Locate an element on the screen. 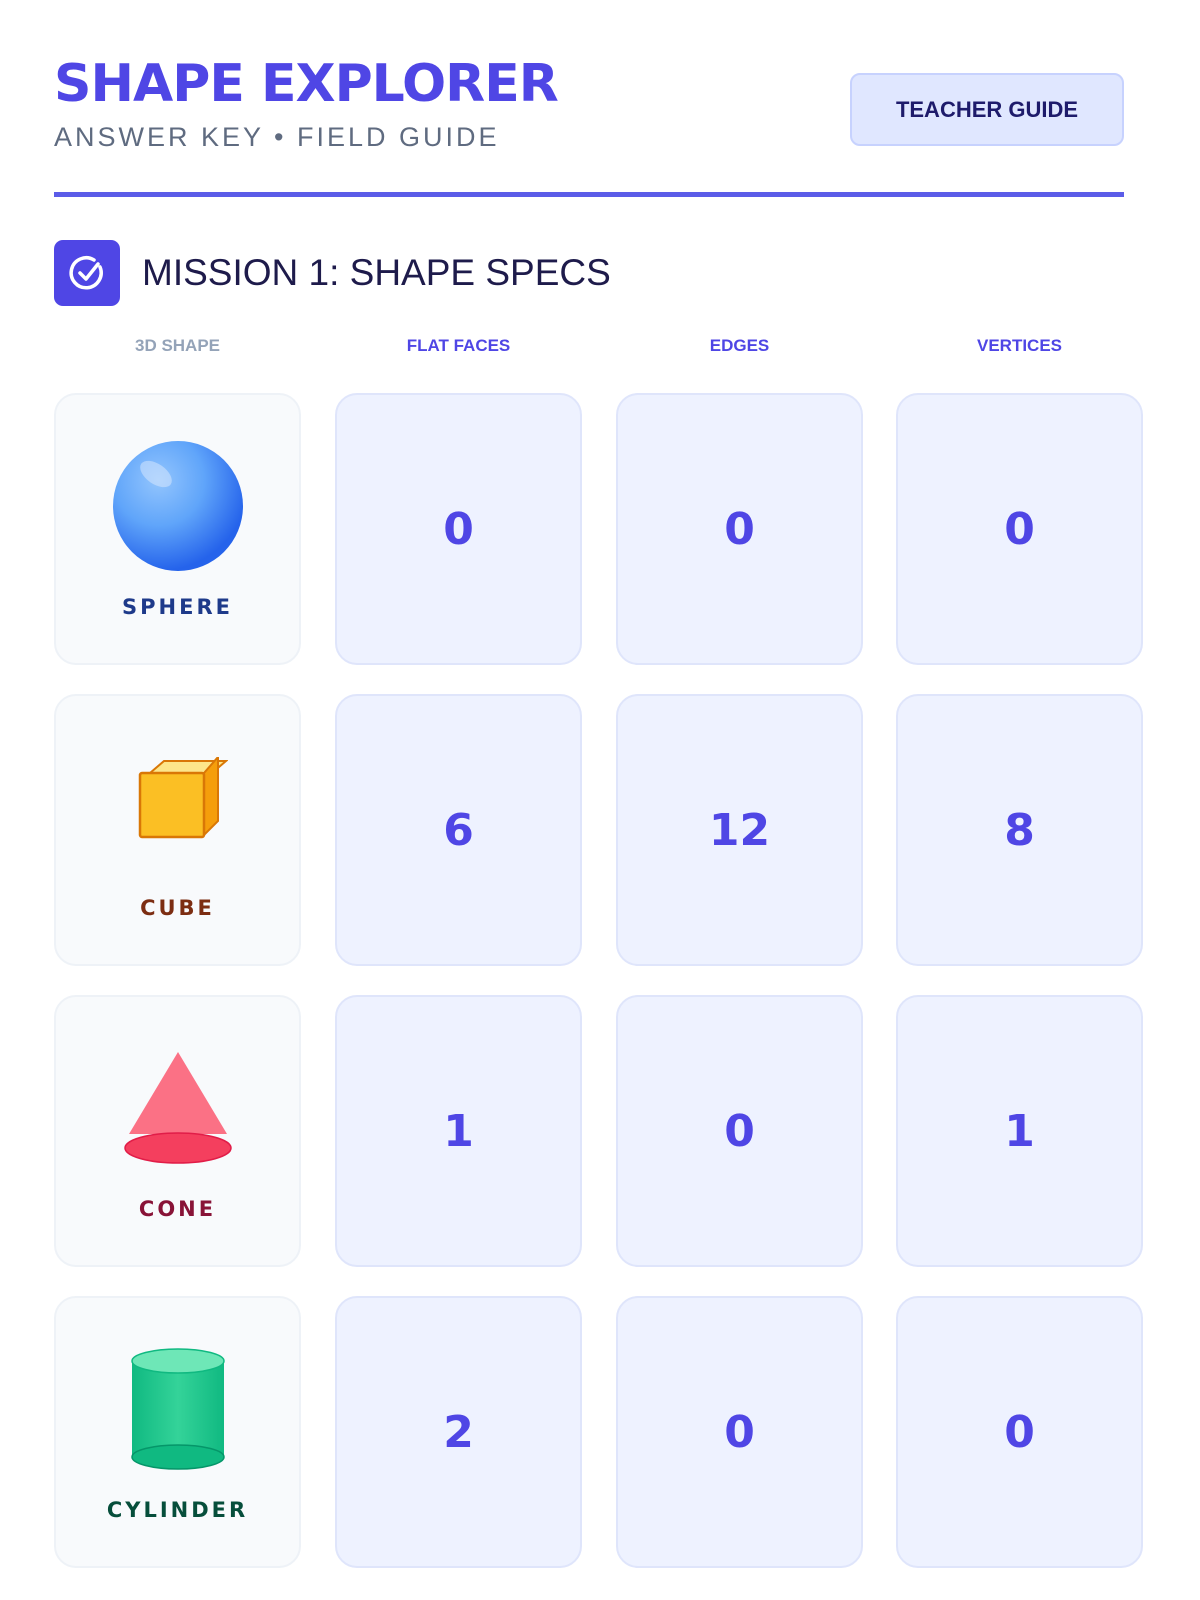 The image size is (1200, 1600). faces-value: 2 is located at coordinates (458, 1432).